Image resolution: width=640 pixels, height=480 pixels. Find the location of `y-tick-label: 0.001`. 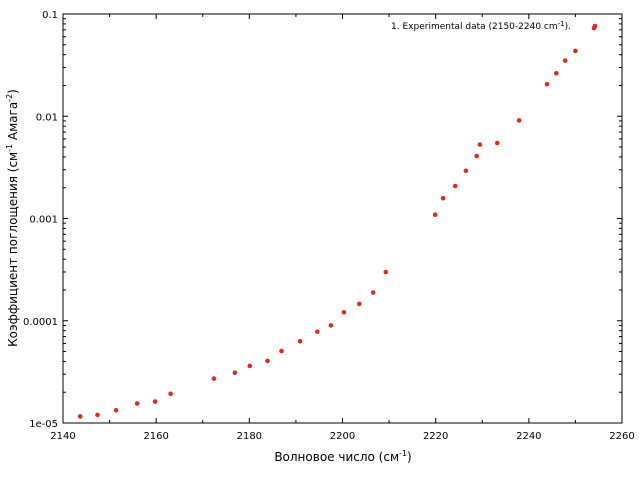

y-tick-label: 0.001 is located at coordinates (43, 220).